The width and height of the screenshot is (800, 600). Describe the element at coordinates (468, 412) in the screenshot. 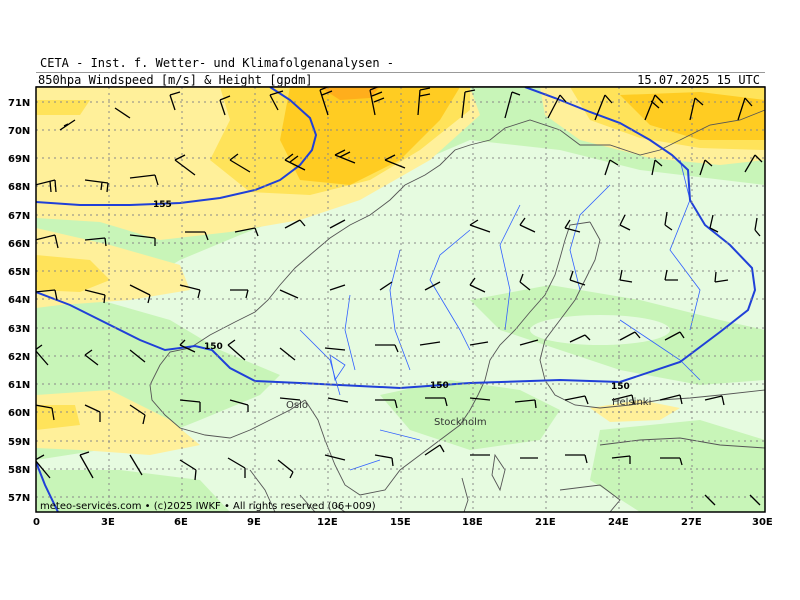

I see `city-labels: Oslo Stockholm Helsinki` at that location.